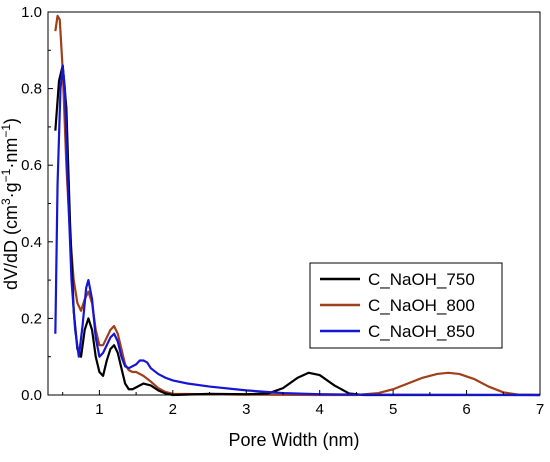  What do you see at coordinates (293, 440) in the screenshot?
I see `x-axis-title: Pore Width (nm)` at bounding box center [293, 440].